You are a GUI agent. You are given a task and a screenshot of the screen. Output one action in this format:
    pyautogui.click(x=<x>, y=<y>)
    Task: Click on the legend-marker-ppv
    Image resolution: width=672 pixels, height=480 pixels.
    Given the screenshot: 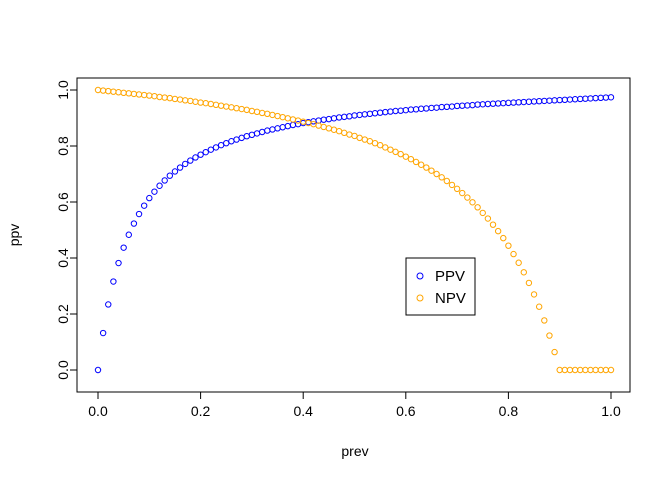 What is the action you would take?
    pyautogui.click(x=420, y=276)
    